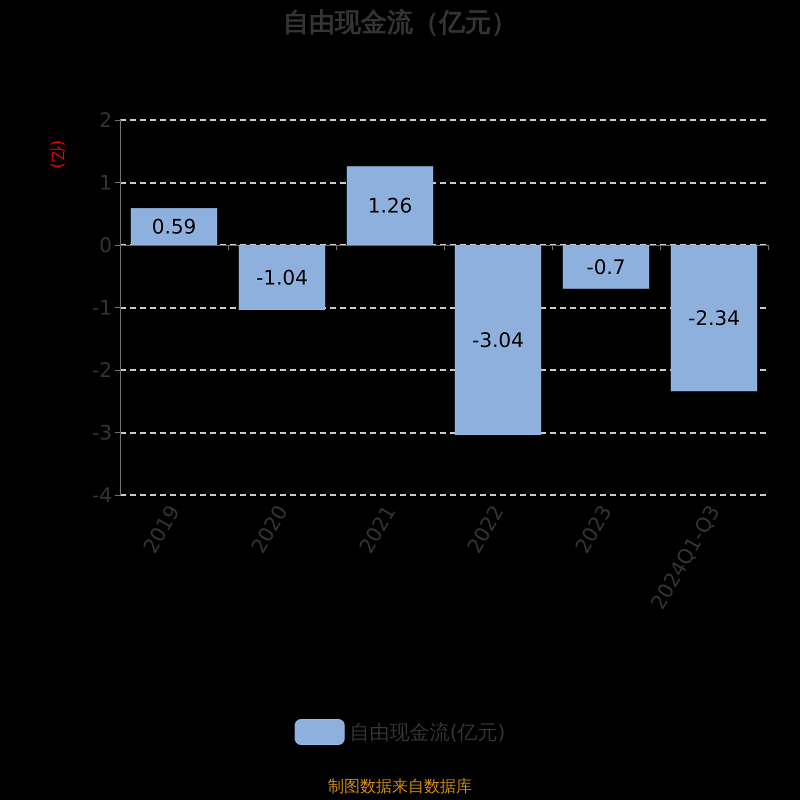 The height and width of the screenshot is (800, 800). What do you see at coordinates (58, 154) in the screenshot?
I see `y-axis-title: (亿)` at bounding box center [58, 154].